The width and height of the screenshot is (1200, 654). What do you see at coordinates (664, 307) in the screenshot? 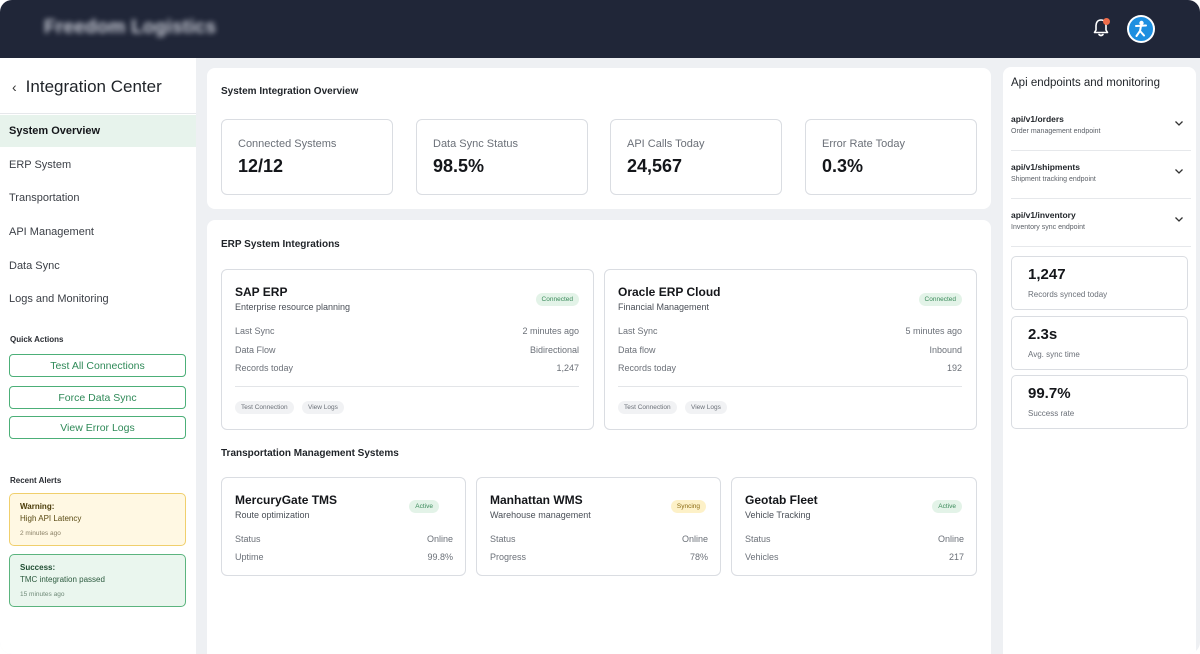
I see `card-subtitle: Financial Management` at bounding box center [664, 307].